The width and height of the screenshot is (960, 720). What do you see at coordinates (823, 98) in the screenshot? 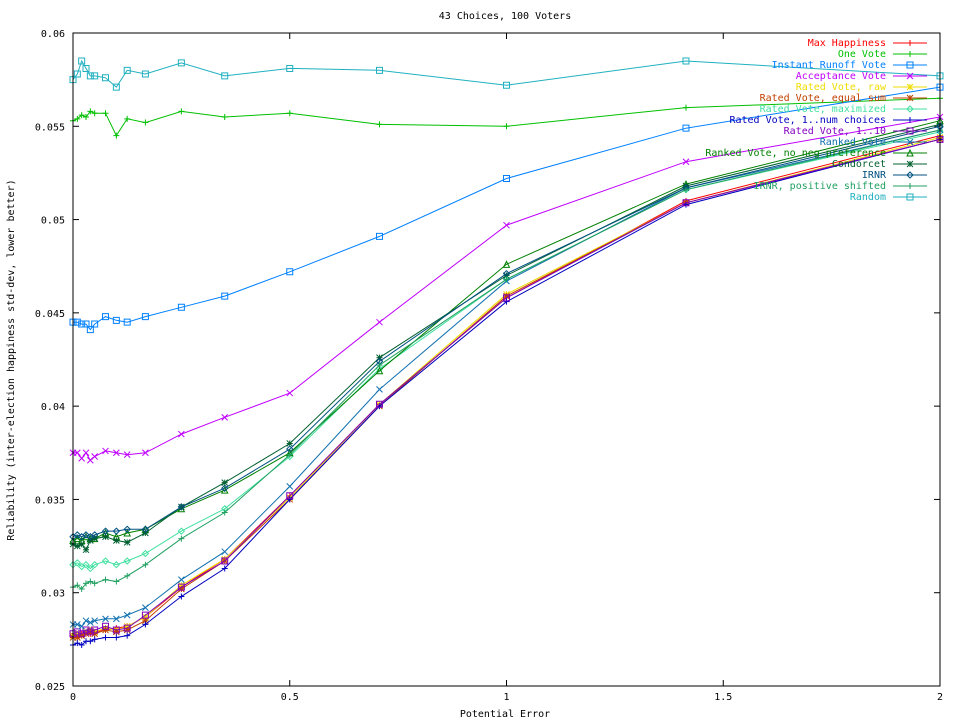
I see `legend-label: Rated Vote, equal sum` at bounding box center [823, 98].